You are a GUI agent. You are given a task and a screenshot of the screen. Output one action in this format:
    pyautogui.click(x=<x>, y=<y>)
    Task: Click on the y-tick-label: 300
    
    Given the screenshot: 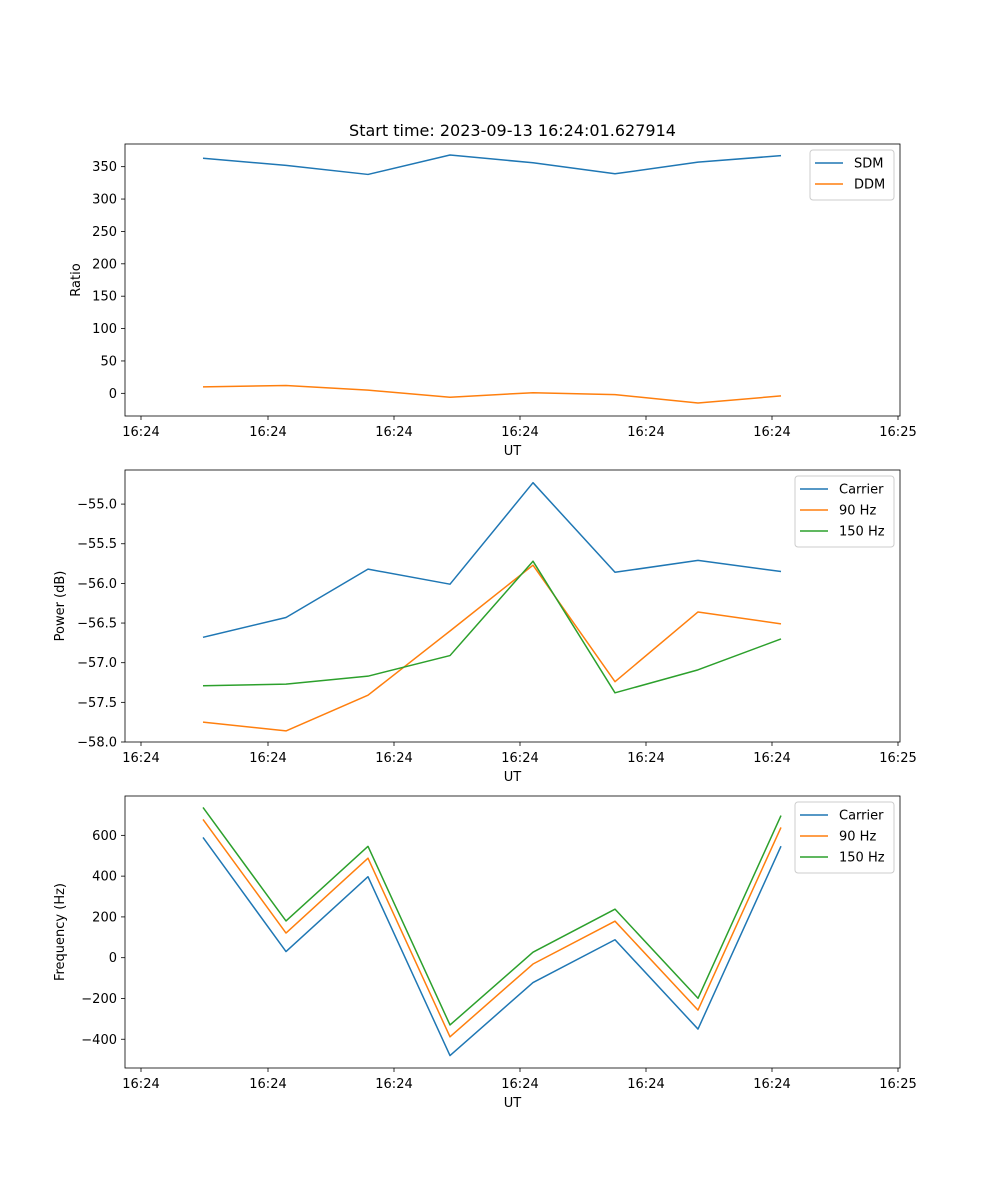 What is the action you would take?
    pyautogui.click(x=104, y=200)
    